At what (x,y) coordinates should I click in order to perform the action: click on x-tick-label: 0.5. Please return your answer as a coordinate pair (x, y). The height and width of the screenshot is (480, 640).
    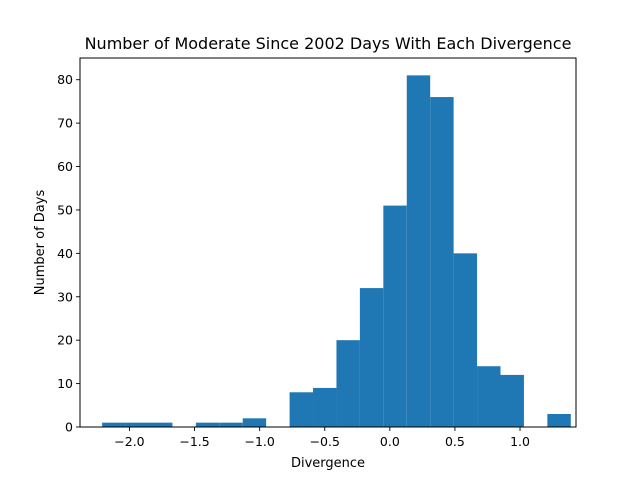
    Looking at the image, I should click on (455, 441).